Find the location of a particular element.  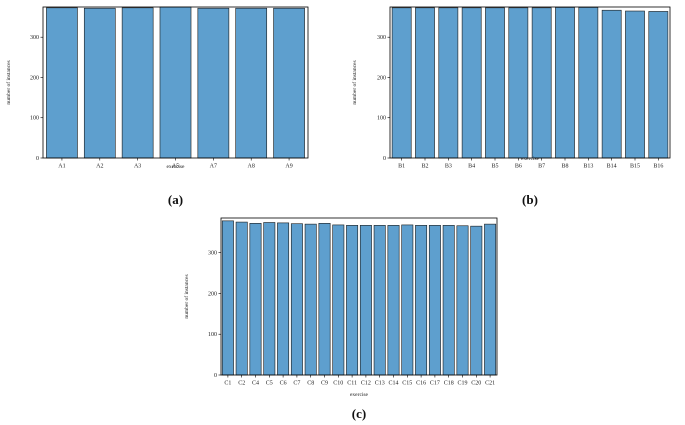

bar-B5 is located at coordinates (495, 83).